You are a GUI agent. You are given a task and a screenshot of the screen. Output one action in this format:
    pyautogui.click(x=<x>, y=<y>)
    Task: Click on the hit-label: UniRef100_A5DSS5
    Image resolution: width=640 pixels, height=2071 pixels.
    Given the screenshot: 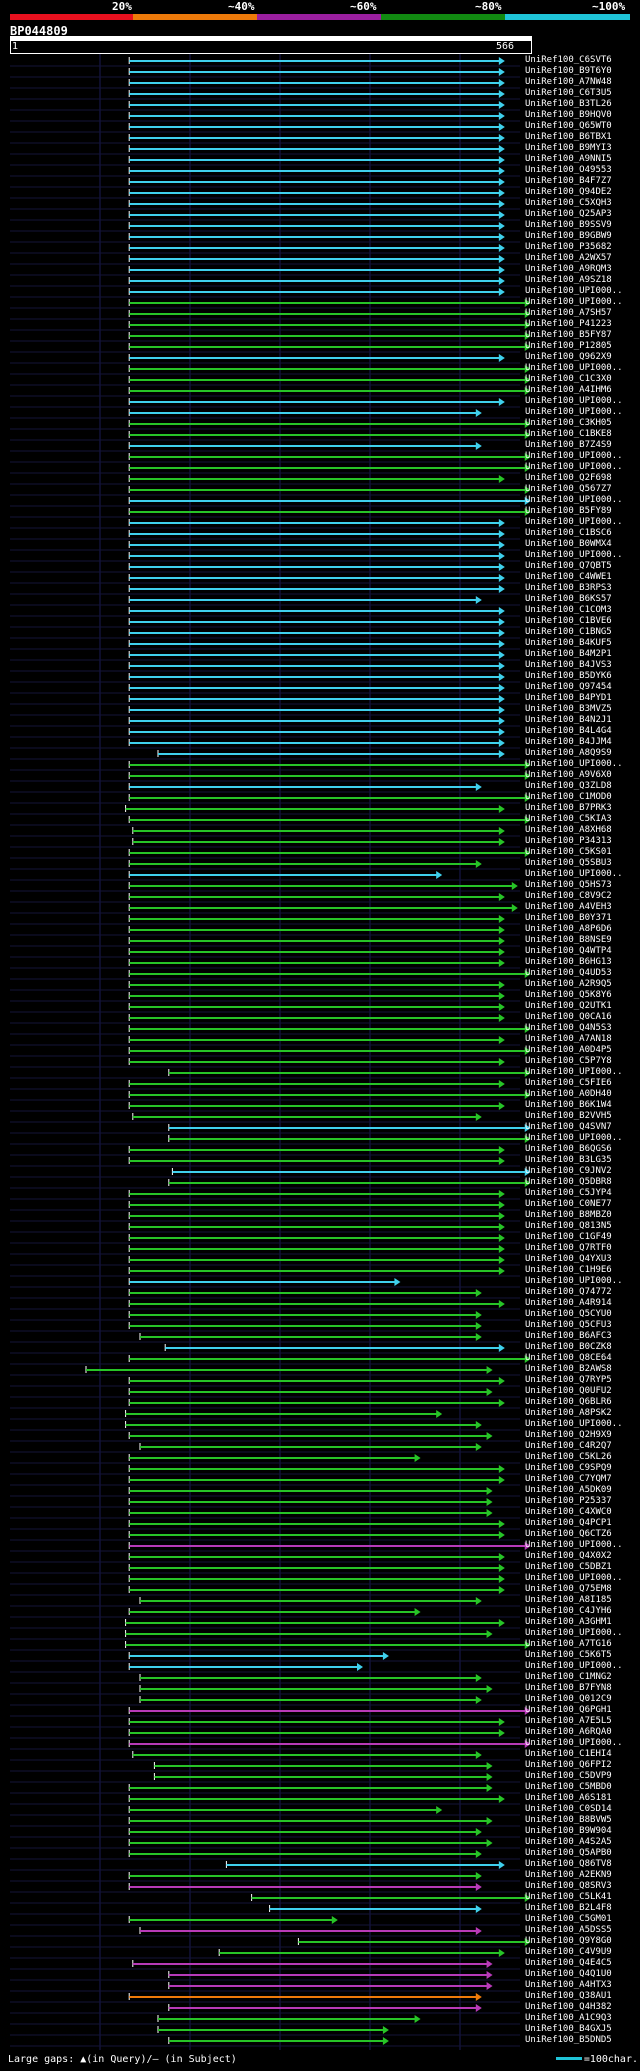 What is the action you would take?
    pyautogui.click(x=568, y=1930)
    